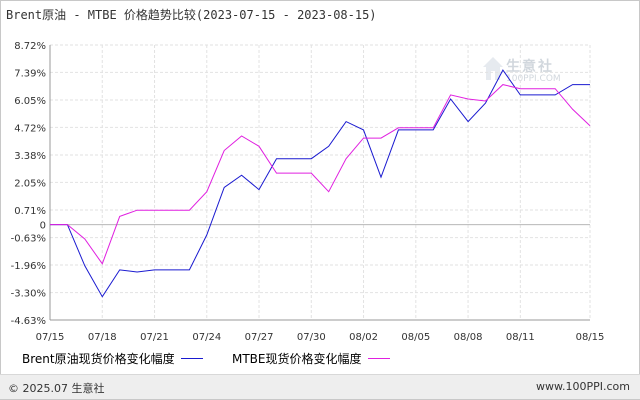 The width and height of the screenshot is (640, 400). What do you see at coordinates (43, 226) in the screenshot?
I see `y-tick-label: 0` at bounding box center [43, 226].